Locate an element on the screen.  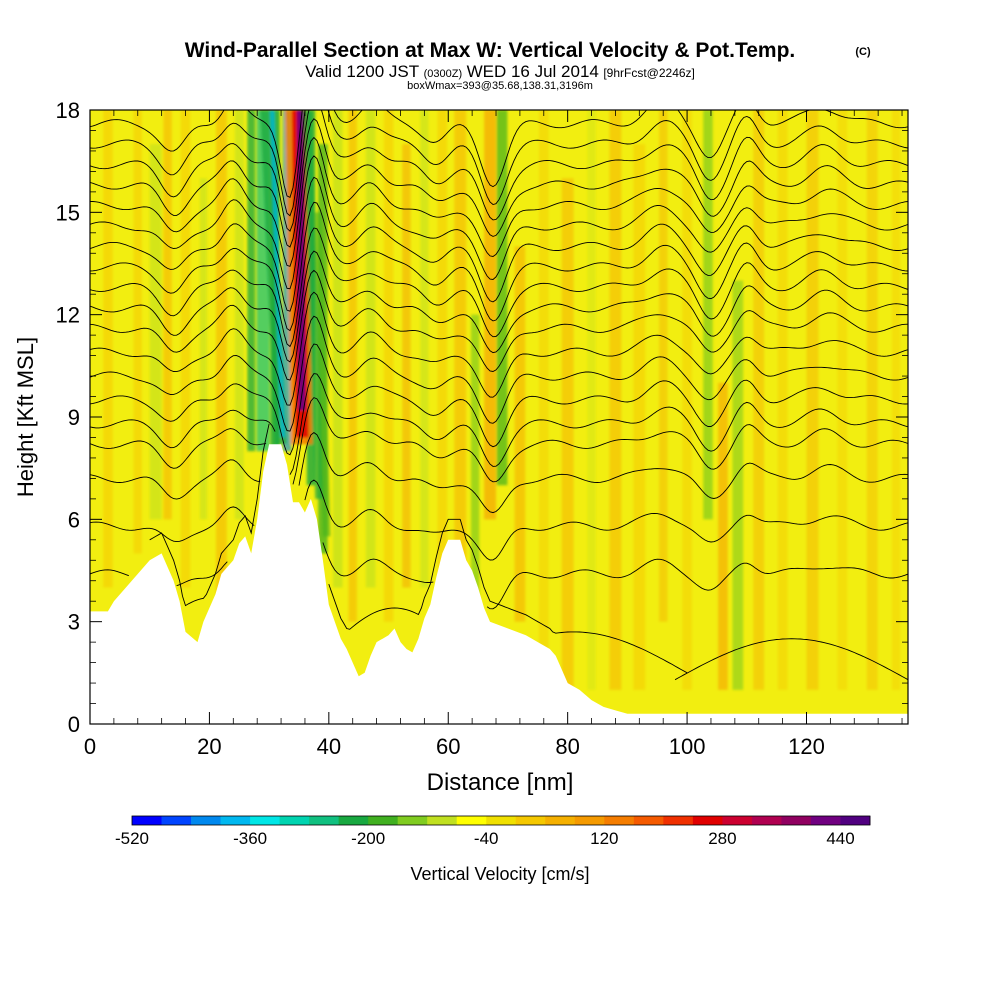
x-tick-label: 100 is located at coordinates (687, 746).